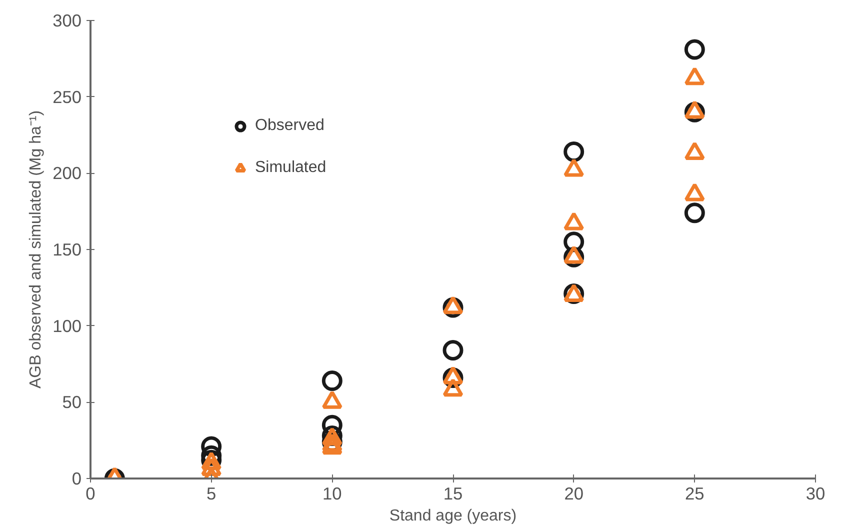 This screenshot has width=845, height=527. Describe the element at coordinates (332, 494) in the screenshot. I see `x-tick-label: 10` at that location.